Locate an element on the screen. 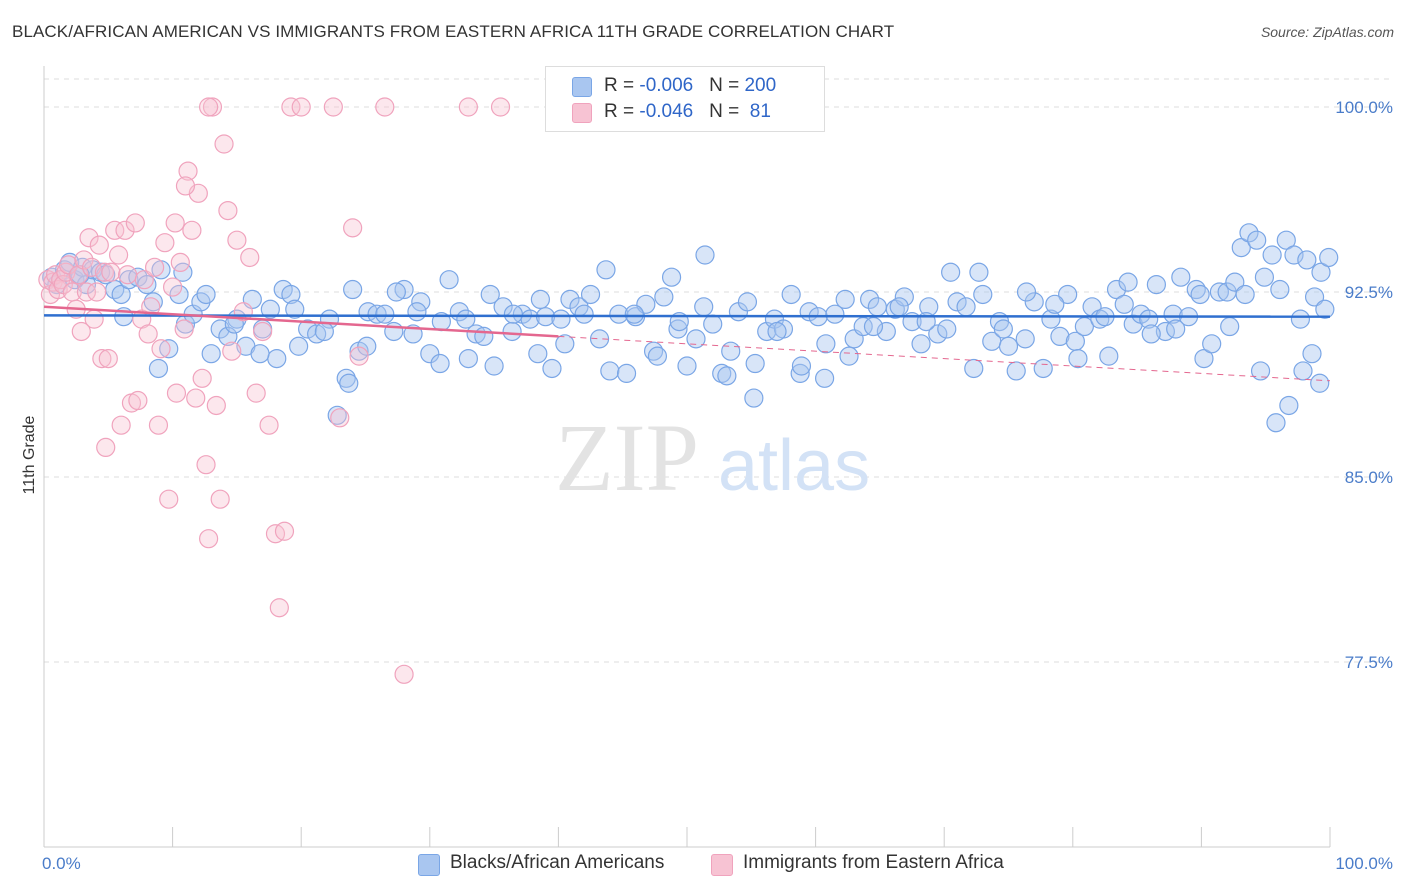 Image resolution: width=1406 pixels, height=892 pixels. x-tick-label-max: 100.0% is located at coordinates (1364, 863).